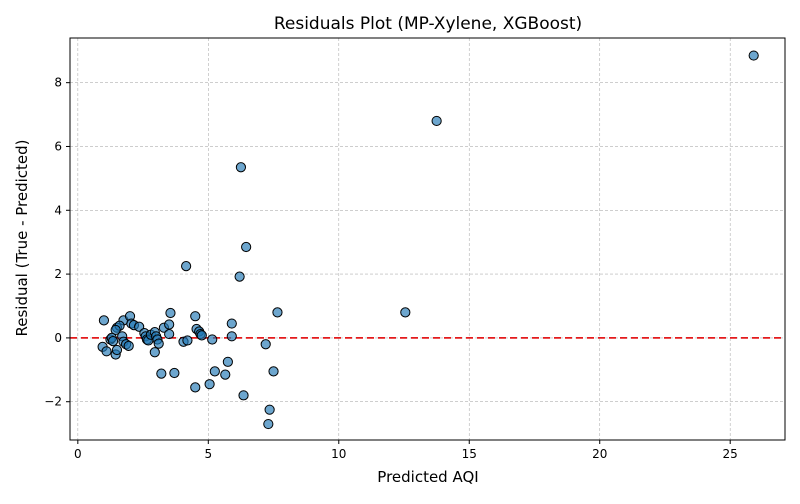 This screenshot has height=504, width=800. What do you see at coordinates (53, 402) in the screenshot?
I see `y-tick-label: −2` at bounding box center [53, 402].